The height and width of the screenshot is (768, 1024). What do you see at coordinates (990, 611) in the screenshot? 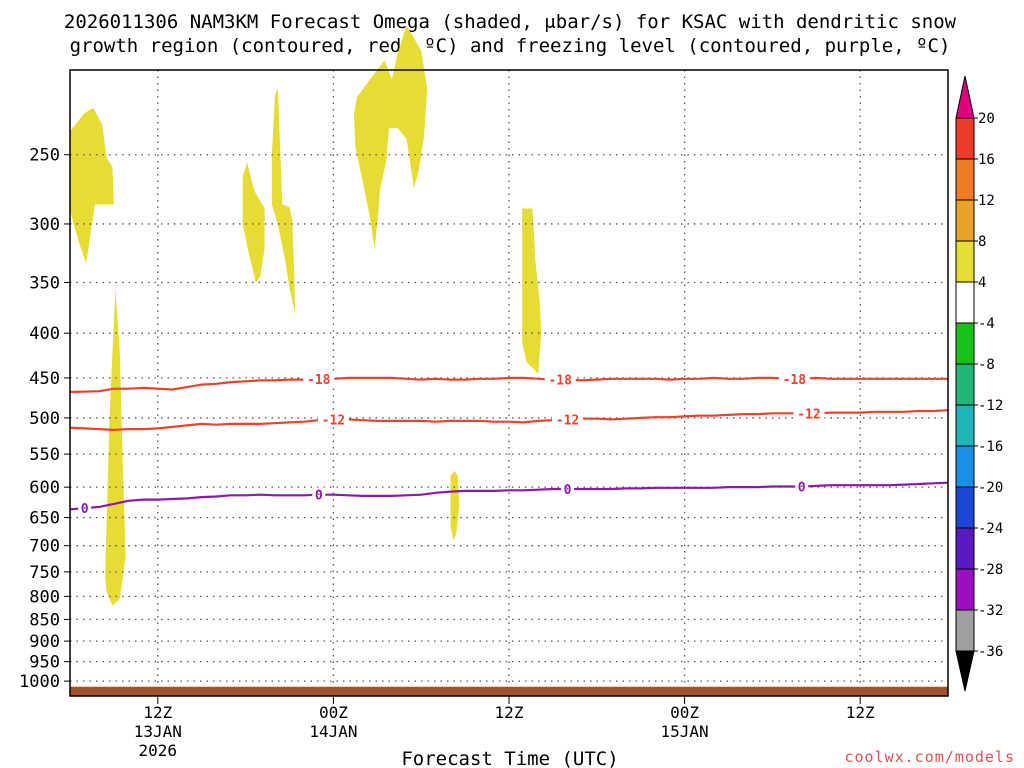
I see `colorbar-label-13: -32` at bounding box center [990, 611].